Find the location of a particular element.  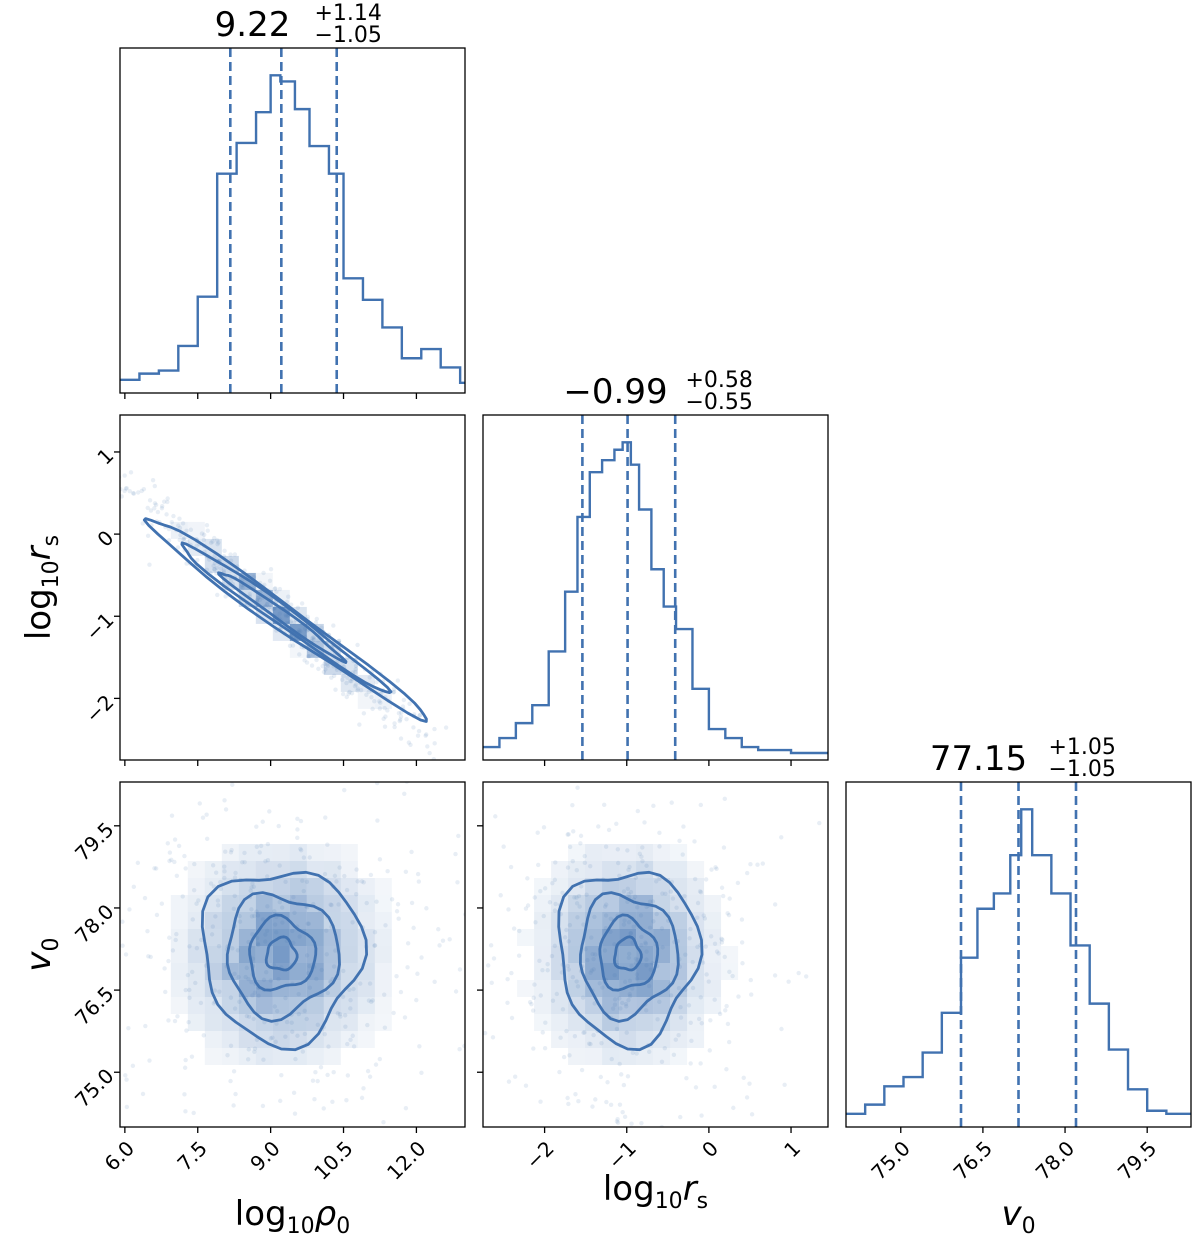

y-tick-label: 76.5 is located at coordinates (94, 1006).